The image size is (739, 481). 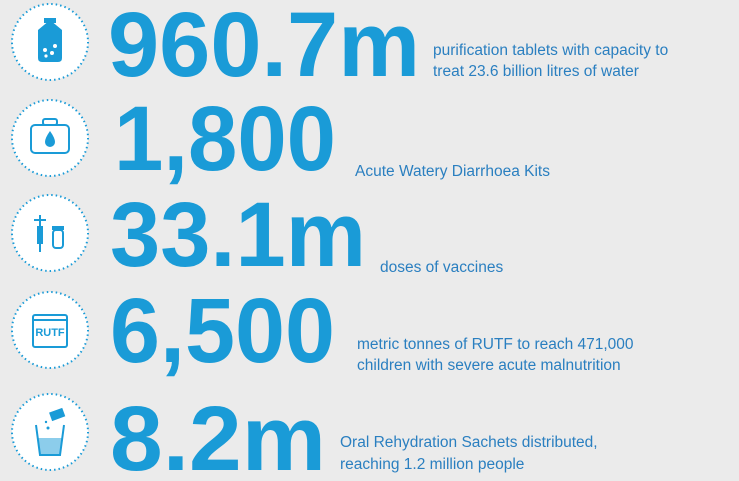 What do you see at coordinates (50, 432) in the screenshot?
I see `ors-icon` at bounding box center [50, 432].